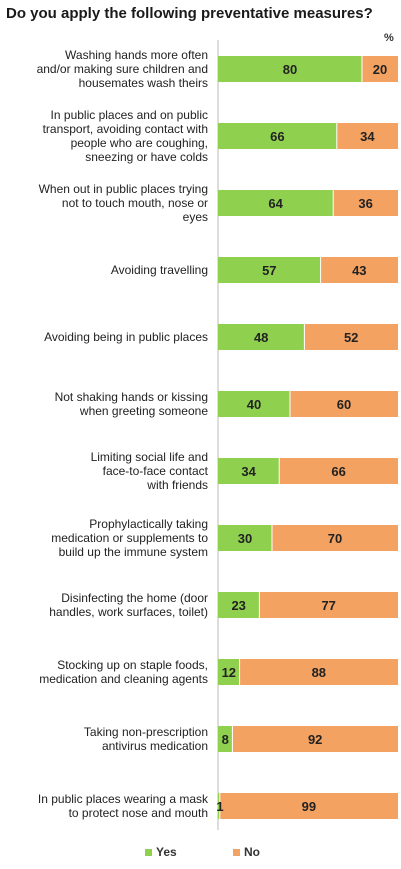 The width and height of the screenshot is (401, 869). I want to click on value-label-yes: 34, so click(248, 471).